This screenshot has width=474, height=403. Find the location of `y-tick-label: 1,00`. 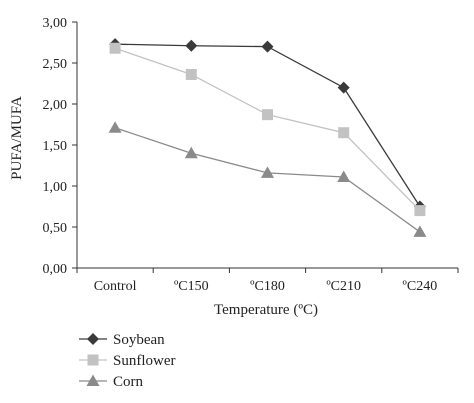

y-tick-label: 1,00 is located at coordinates (55, 187).